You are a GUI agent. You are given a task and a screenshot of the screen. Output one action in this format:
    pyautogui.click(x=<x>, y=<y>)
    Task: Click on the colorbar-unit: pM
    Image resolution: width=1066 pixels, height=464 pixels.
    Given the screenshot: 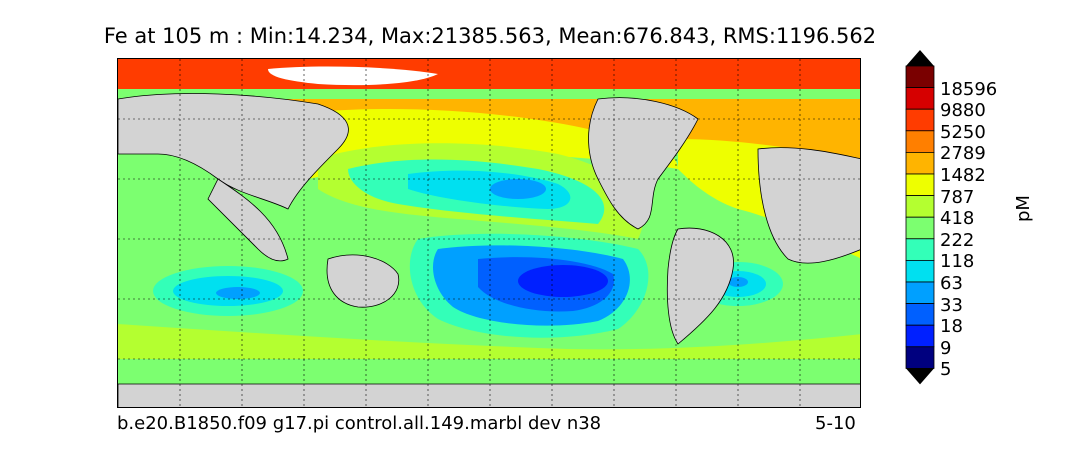 What is the action you would take?
    pyautogui.click(x=1023, y=208)
    